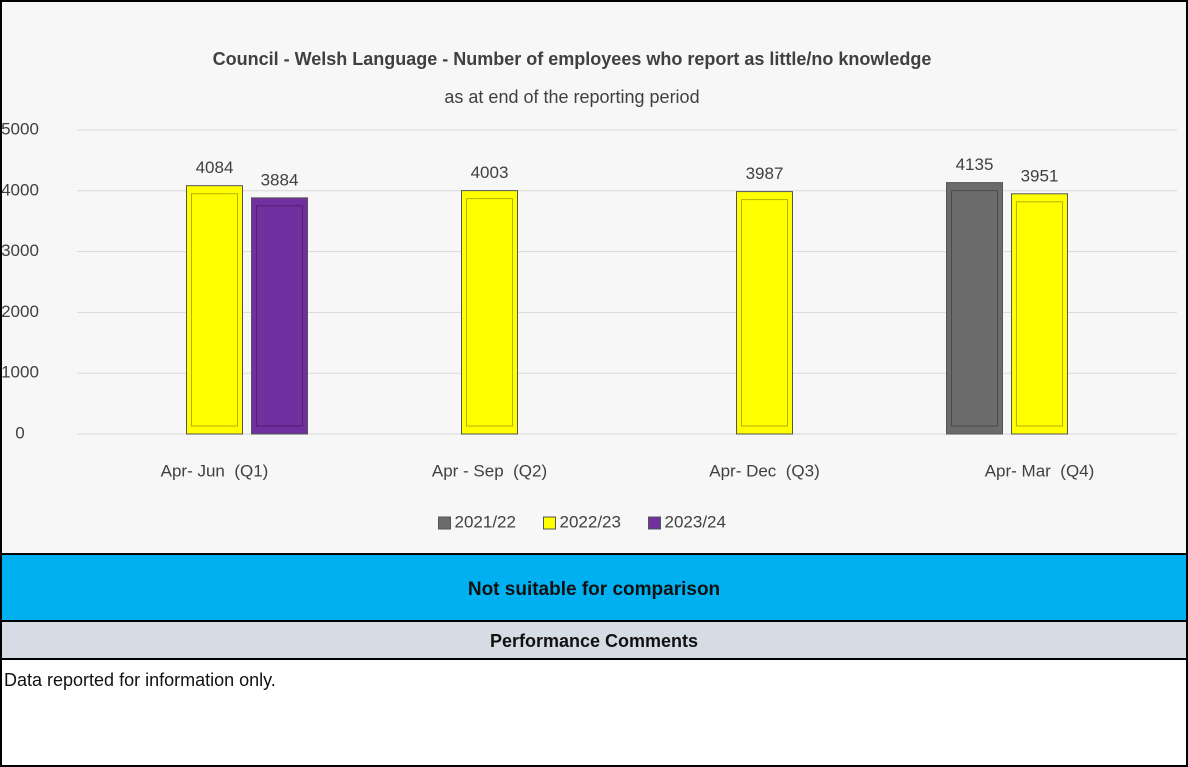  I want to click on y-tick-label: 1000, so click(20, 372).